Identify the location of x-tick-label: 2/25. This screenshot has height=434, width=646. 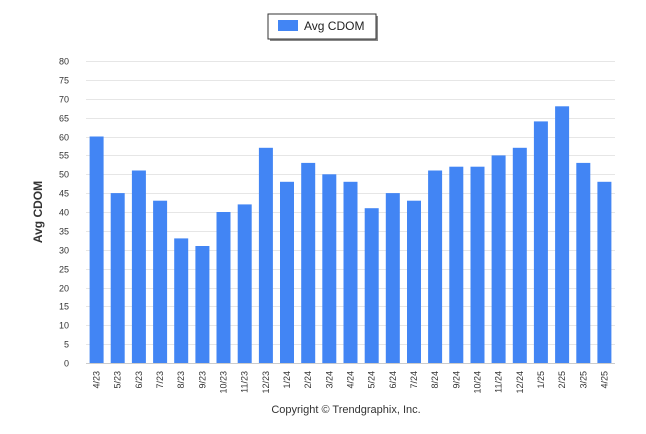
(562, 380).